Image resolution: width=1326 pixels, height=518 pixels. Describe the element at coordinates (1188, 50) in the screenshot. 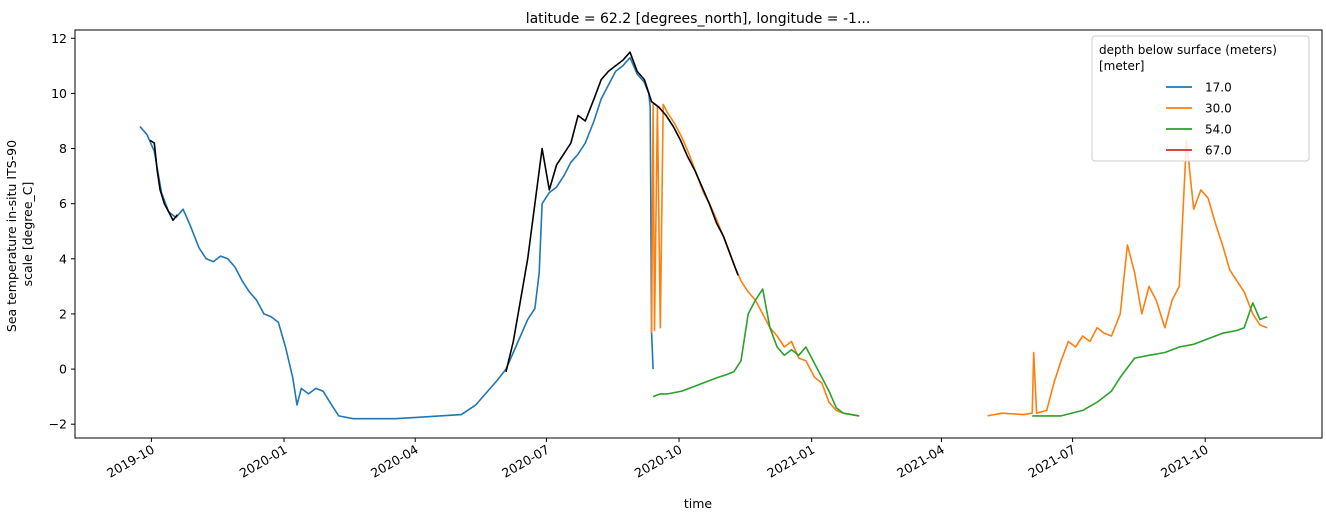

I see `legend-title-line-1: depth below surface (meters)` at that location.